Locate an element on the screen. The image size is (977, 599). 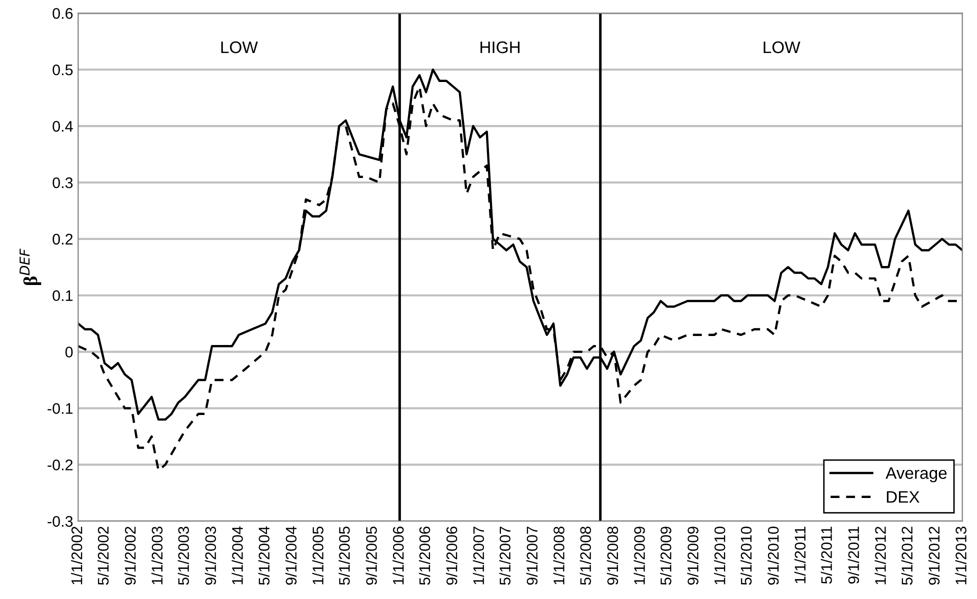
x-tick-label: 9/1/2002 is located at coordinates (130, 555).